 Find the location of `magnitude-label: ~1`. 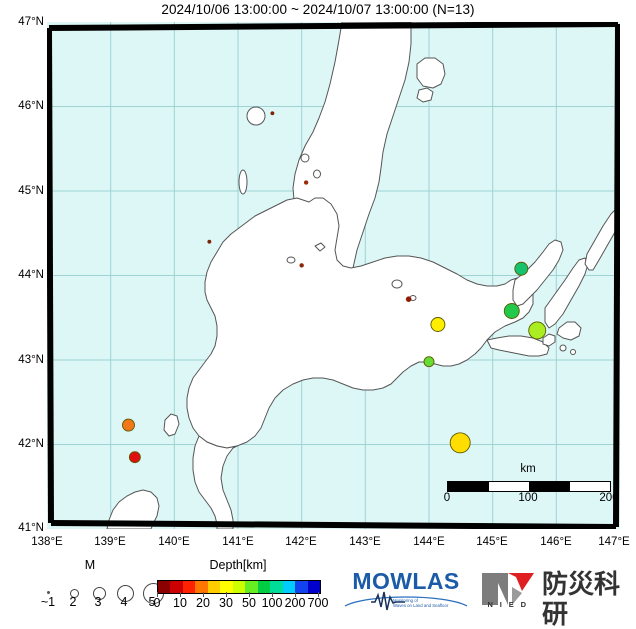

magnitude-label: ~1 is located at coordinates (48, 602).